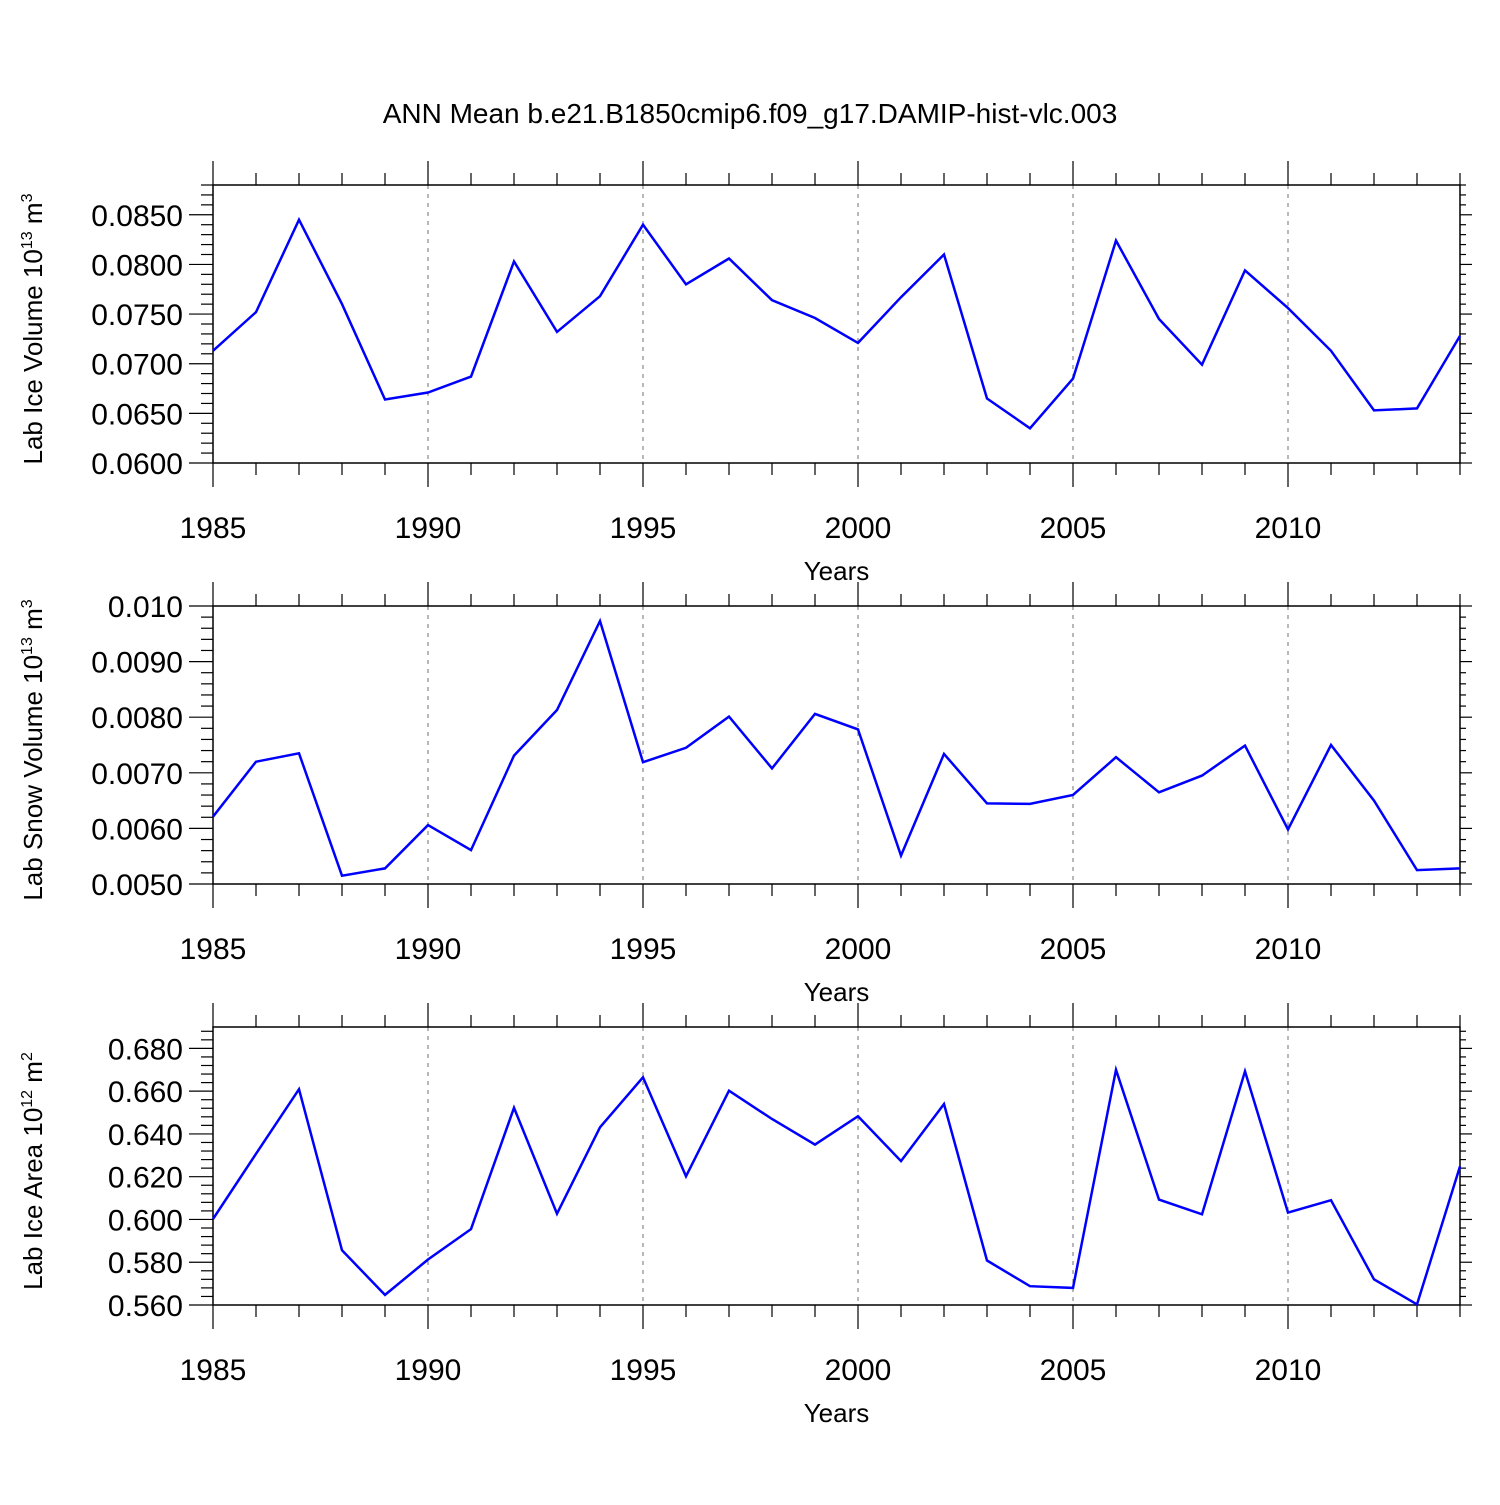 The width and height of the screenshot is (1500, 1505). Describe the element at coordinates (145, 1178) in the screenshot. I see `y-tick-label: 0.620` at that location.